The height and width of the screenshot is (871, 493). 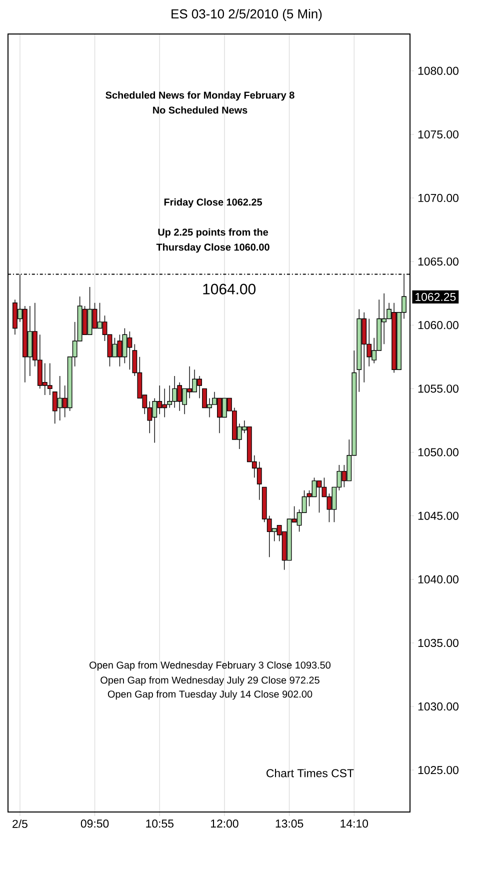 I want to click on y-tick-label: 1035.00, so click(x=438, y=642).